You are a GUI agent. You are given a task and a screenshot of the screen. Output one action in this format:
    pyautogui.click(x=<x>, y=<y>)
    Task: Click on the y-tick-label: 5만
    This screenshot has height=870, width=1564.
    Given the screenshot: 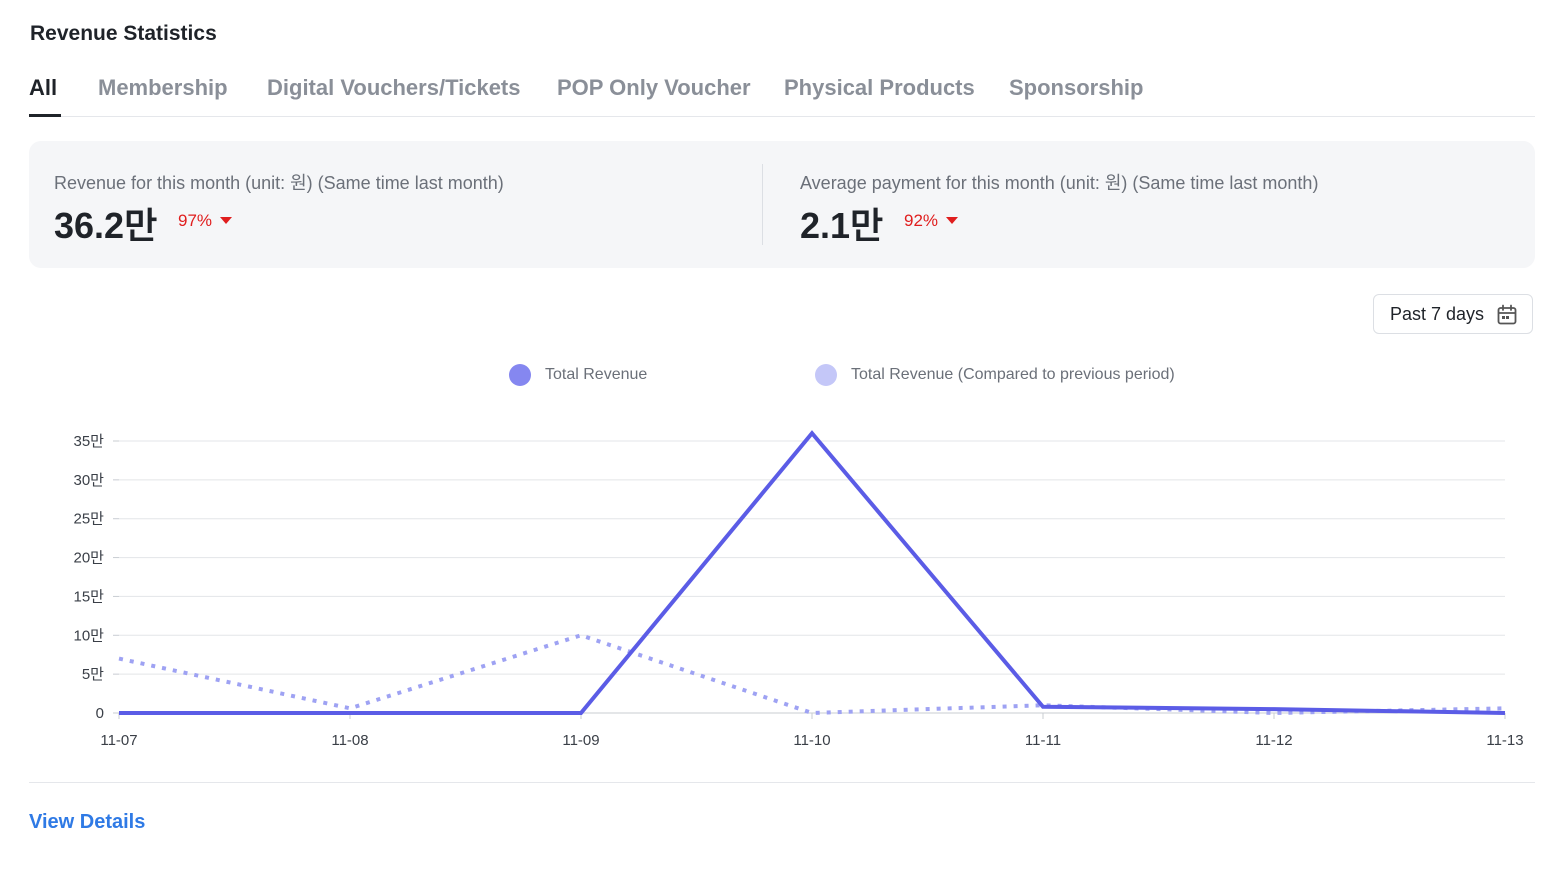 What is the action you would take?
    pyautogui.click(x=93, y=674)
    